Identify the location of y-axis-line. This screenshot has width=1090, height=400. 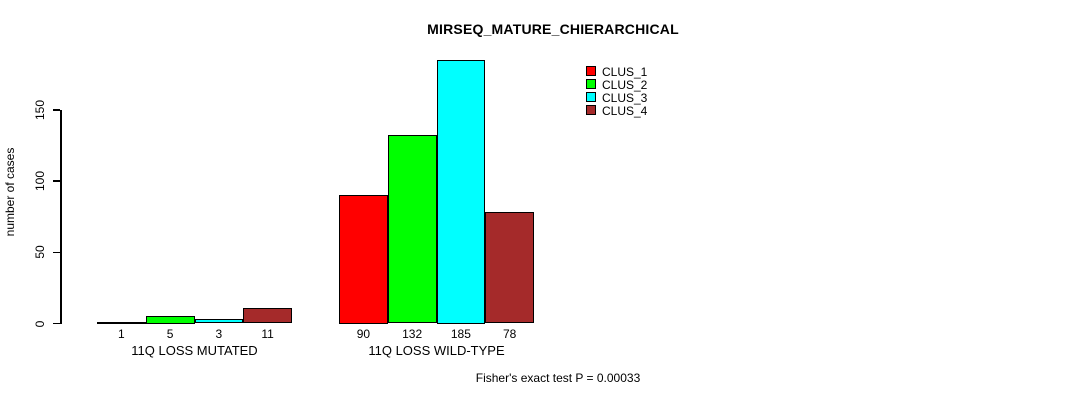
(61, 216).